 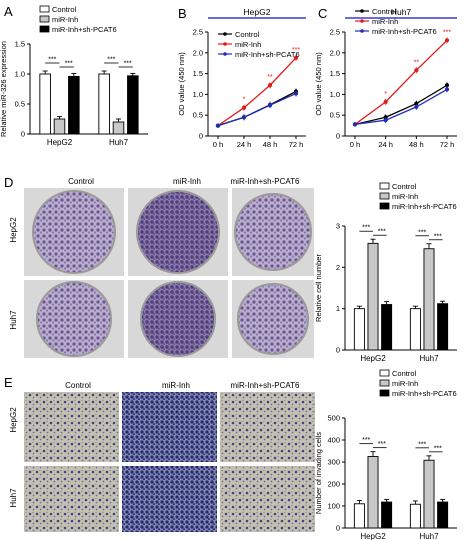 I want to click on y-tick-label: 3, so click(x=338, y=226).